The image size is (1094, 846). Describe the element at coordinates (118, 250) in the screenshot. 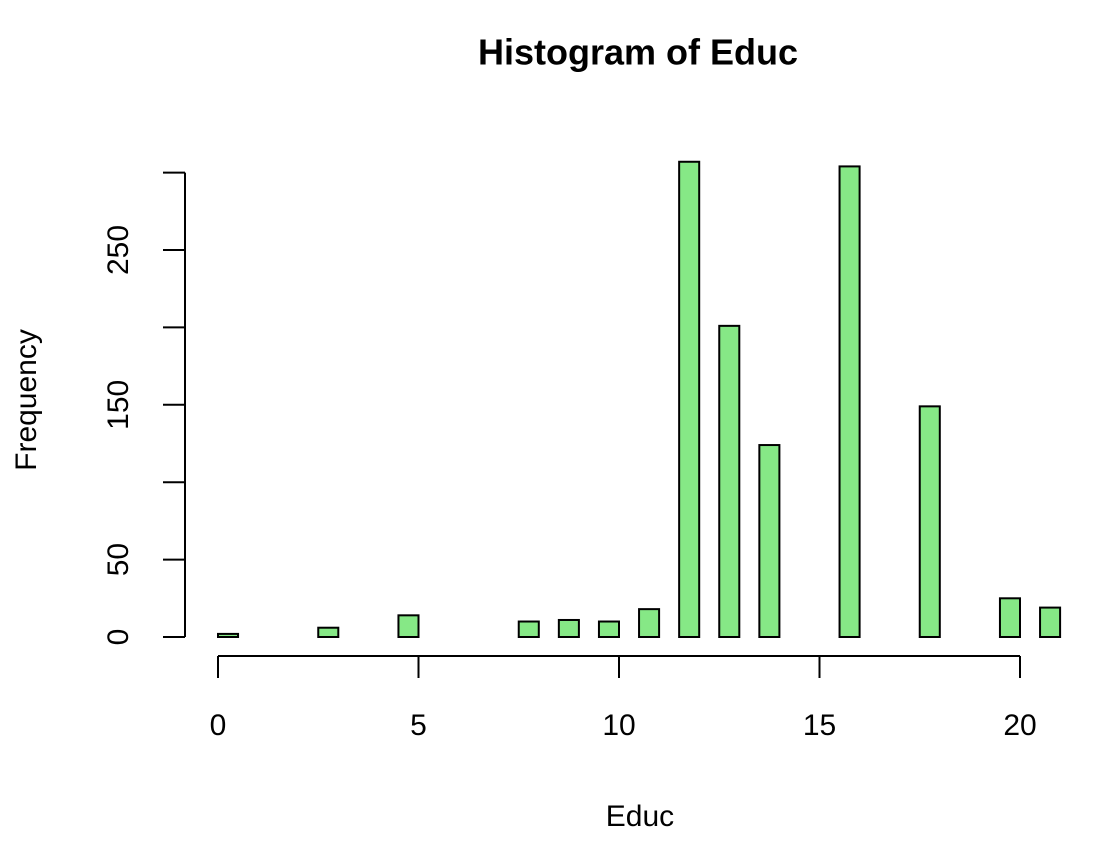

I see `y-tick-label: 250` at that location.